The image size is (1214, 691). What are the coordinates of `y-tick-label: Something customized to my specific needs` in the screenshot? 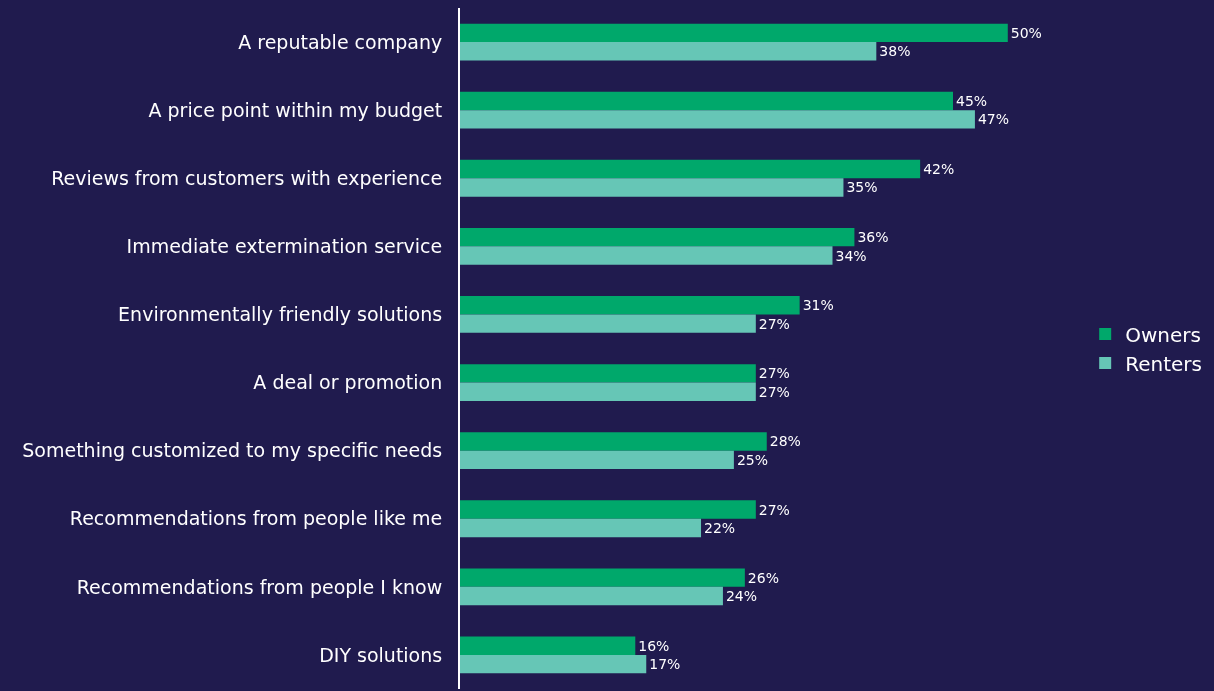 It's located at (232, 450).